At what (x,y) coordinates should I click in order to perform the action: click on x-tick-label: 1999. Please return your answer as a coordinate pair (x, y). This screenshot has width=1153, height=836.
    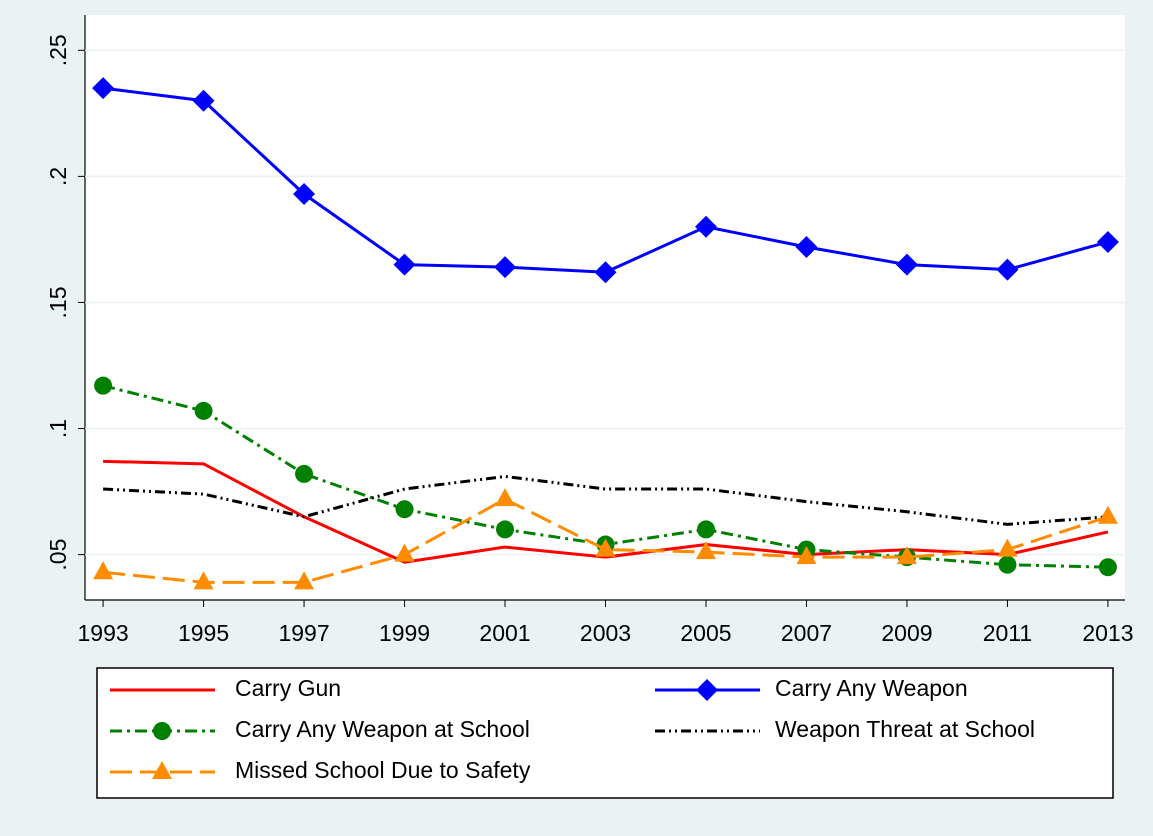
    Looking at the image, I should click on (404, 633).